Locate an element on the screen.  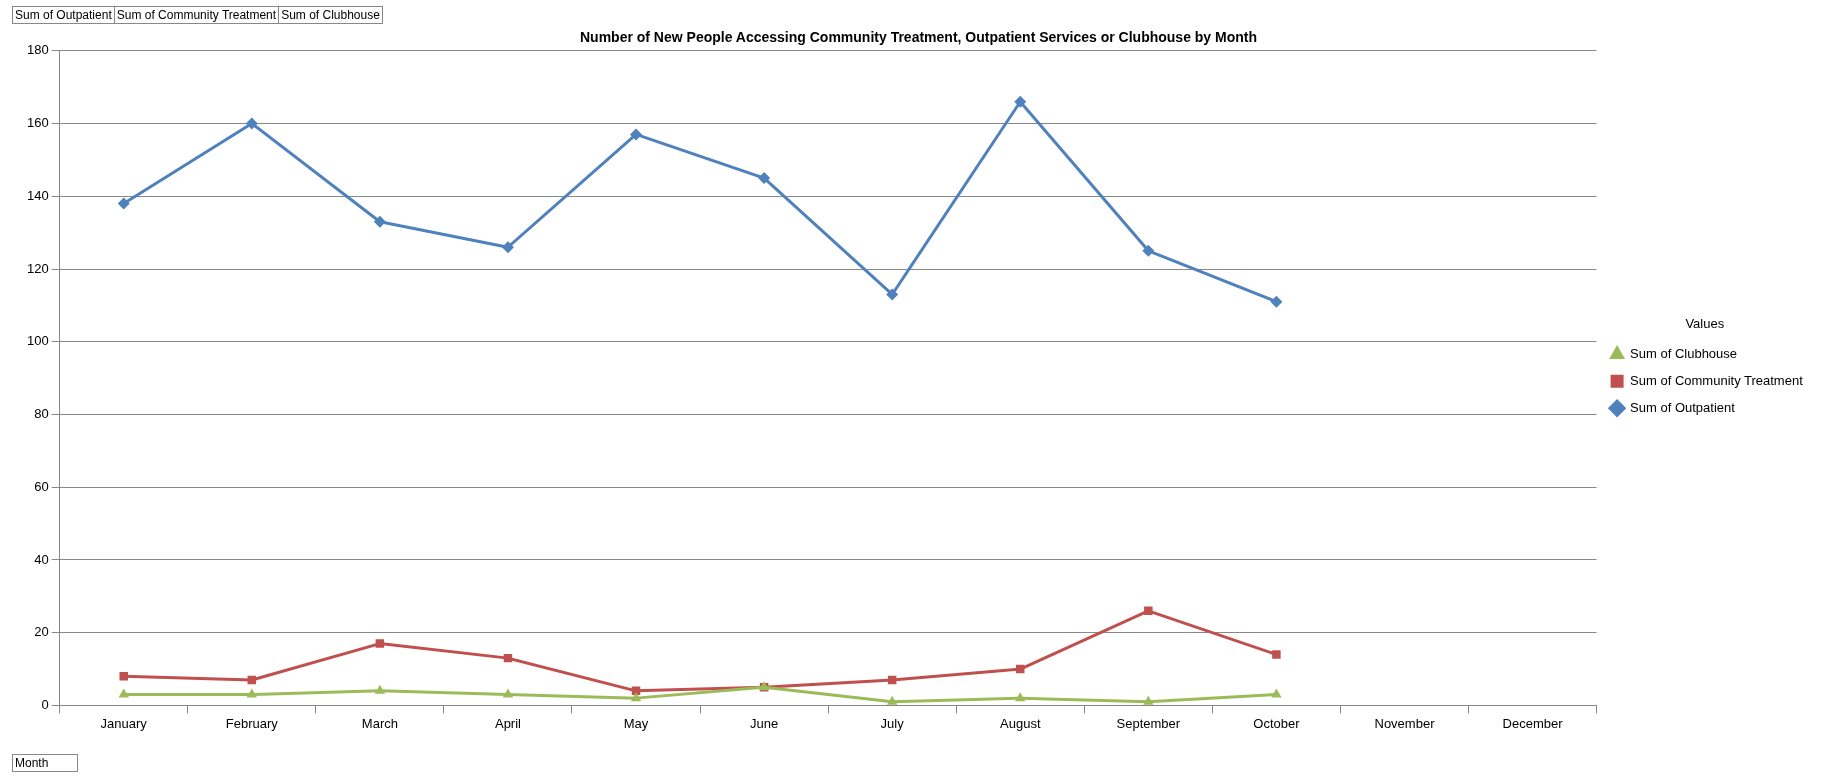
y-tick-label: 160 is located at coordinates (37, 123).